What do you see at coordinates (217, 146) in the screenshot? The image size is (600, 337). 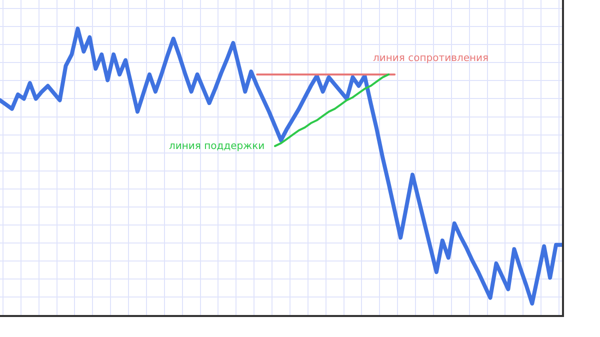 I see `annotation: линия поддержки` at bounding box center [217, 146].